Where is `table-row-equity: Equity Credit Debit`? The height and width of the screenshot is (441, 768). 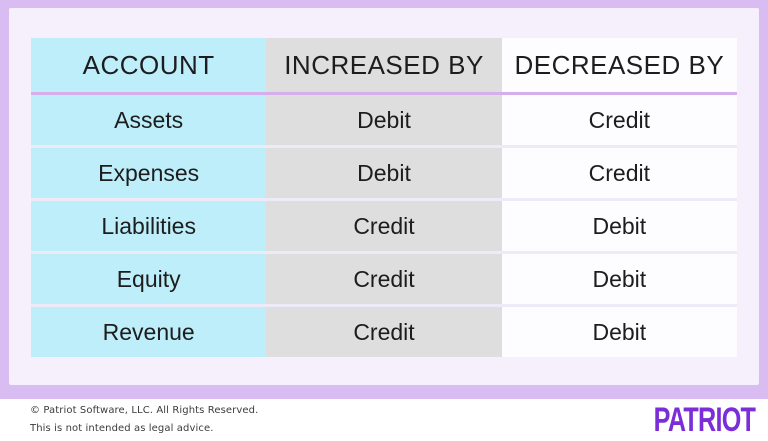
table-row-equity: Equity Credit Debit is located at coordinates (384, 279).